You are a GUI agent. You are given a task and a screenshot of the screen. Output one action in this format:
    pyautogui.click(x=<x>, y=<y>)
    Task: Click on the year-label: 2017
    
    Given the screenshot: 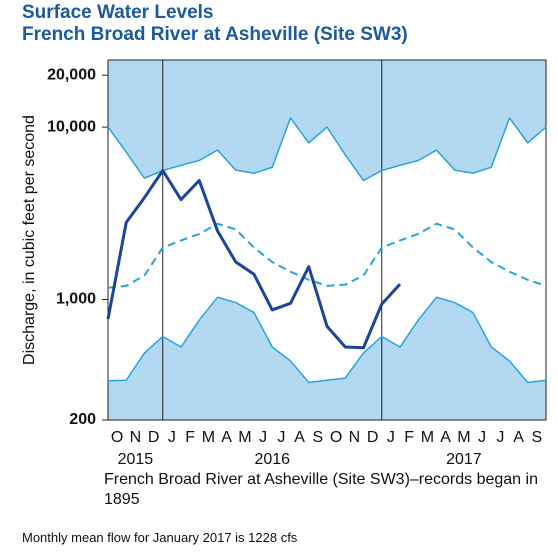 What is the action you would take?
    pyautogui.click(x=464, y=459)
    